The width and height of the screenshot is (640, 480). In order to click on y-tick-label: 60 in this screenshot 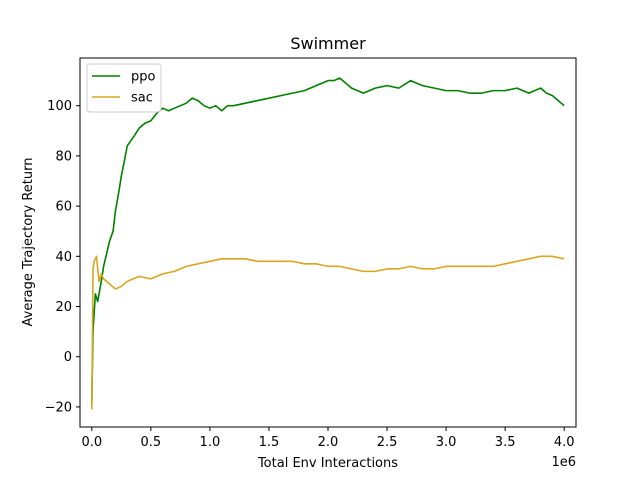, I will do `click(63, 207)`.